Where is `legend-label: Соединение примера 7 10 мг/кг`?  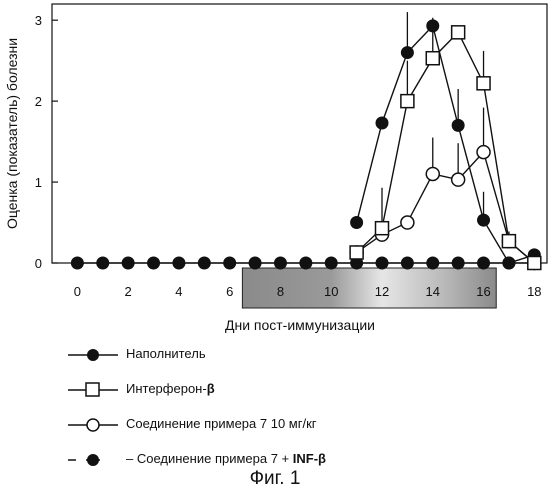
legend-label: Соединение примера 7 10 мг/кг is located at coordinates (221, 423).